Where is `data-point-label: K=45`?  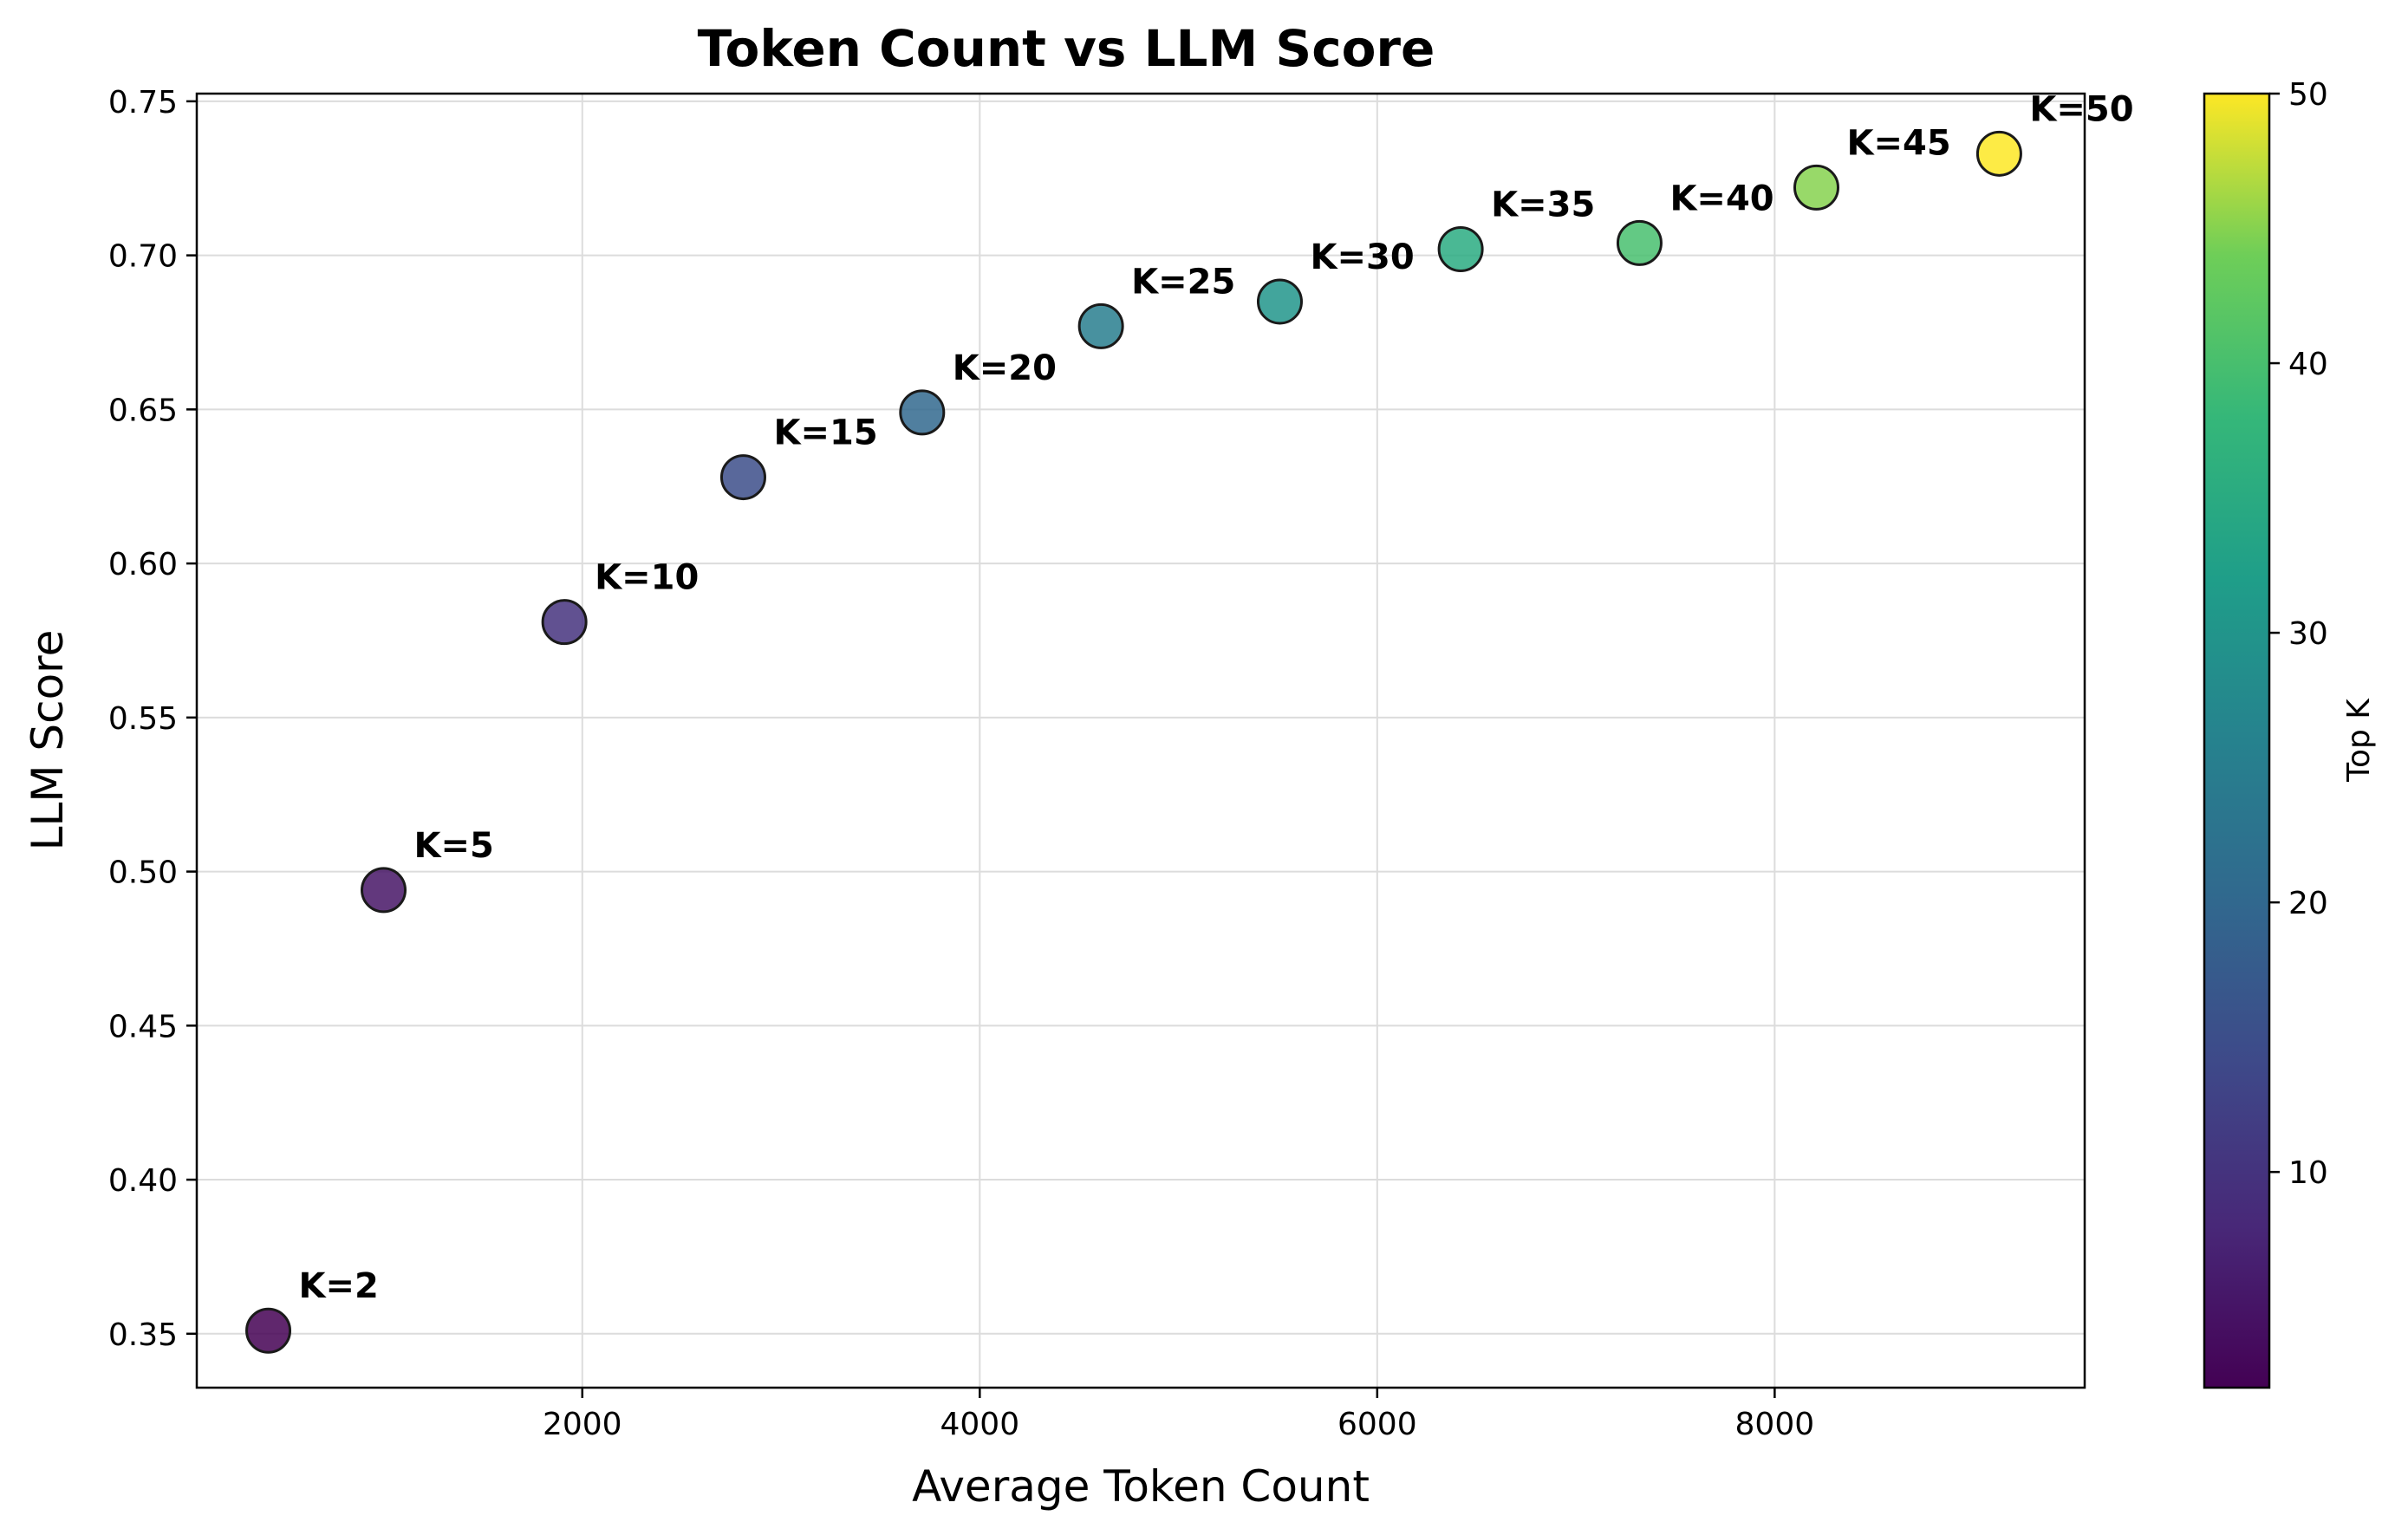
data-point-label: K=45 is located at coordinates (1898, 143).